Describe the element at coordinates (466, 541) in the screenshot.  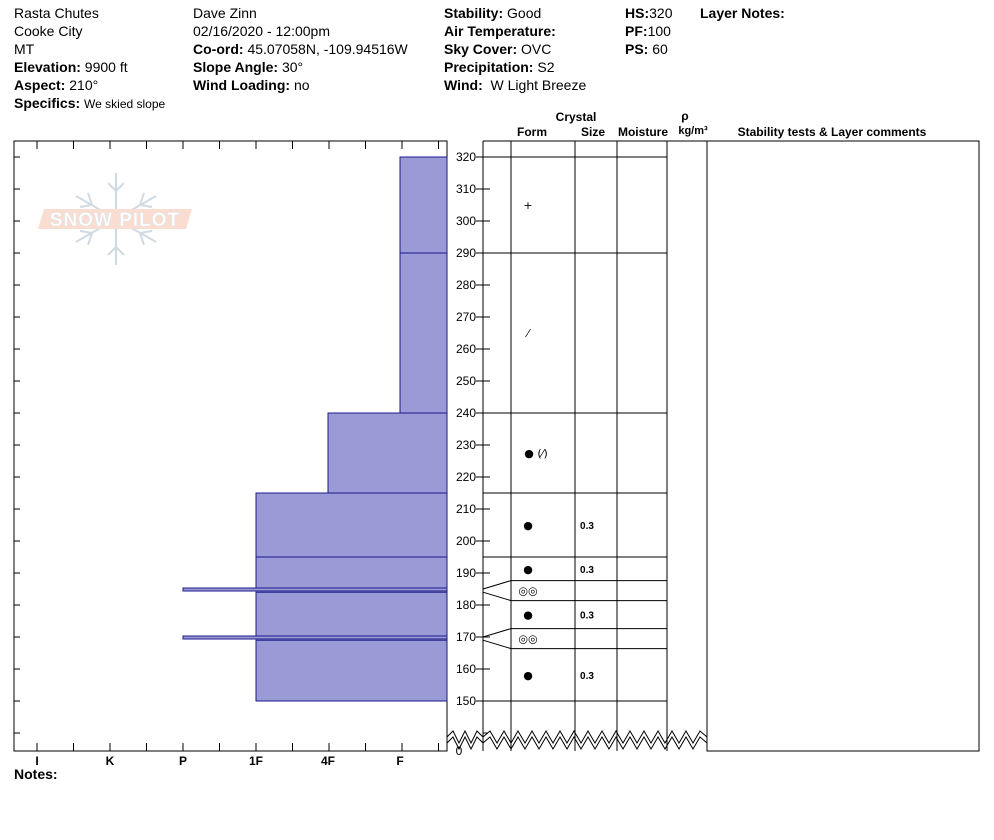
I see `depth-tick-label: 200` at that location.